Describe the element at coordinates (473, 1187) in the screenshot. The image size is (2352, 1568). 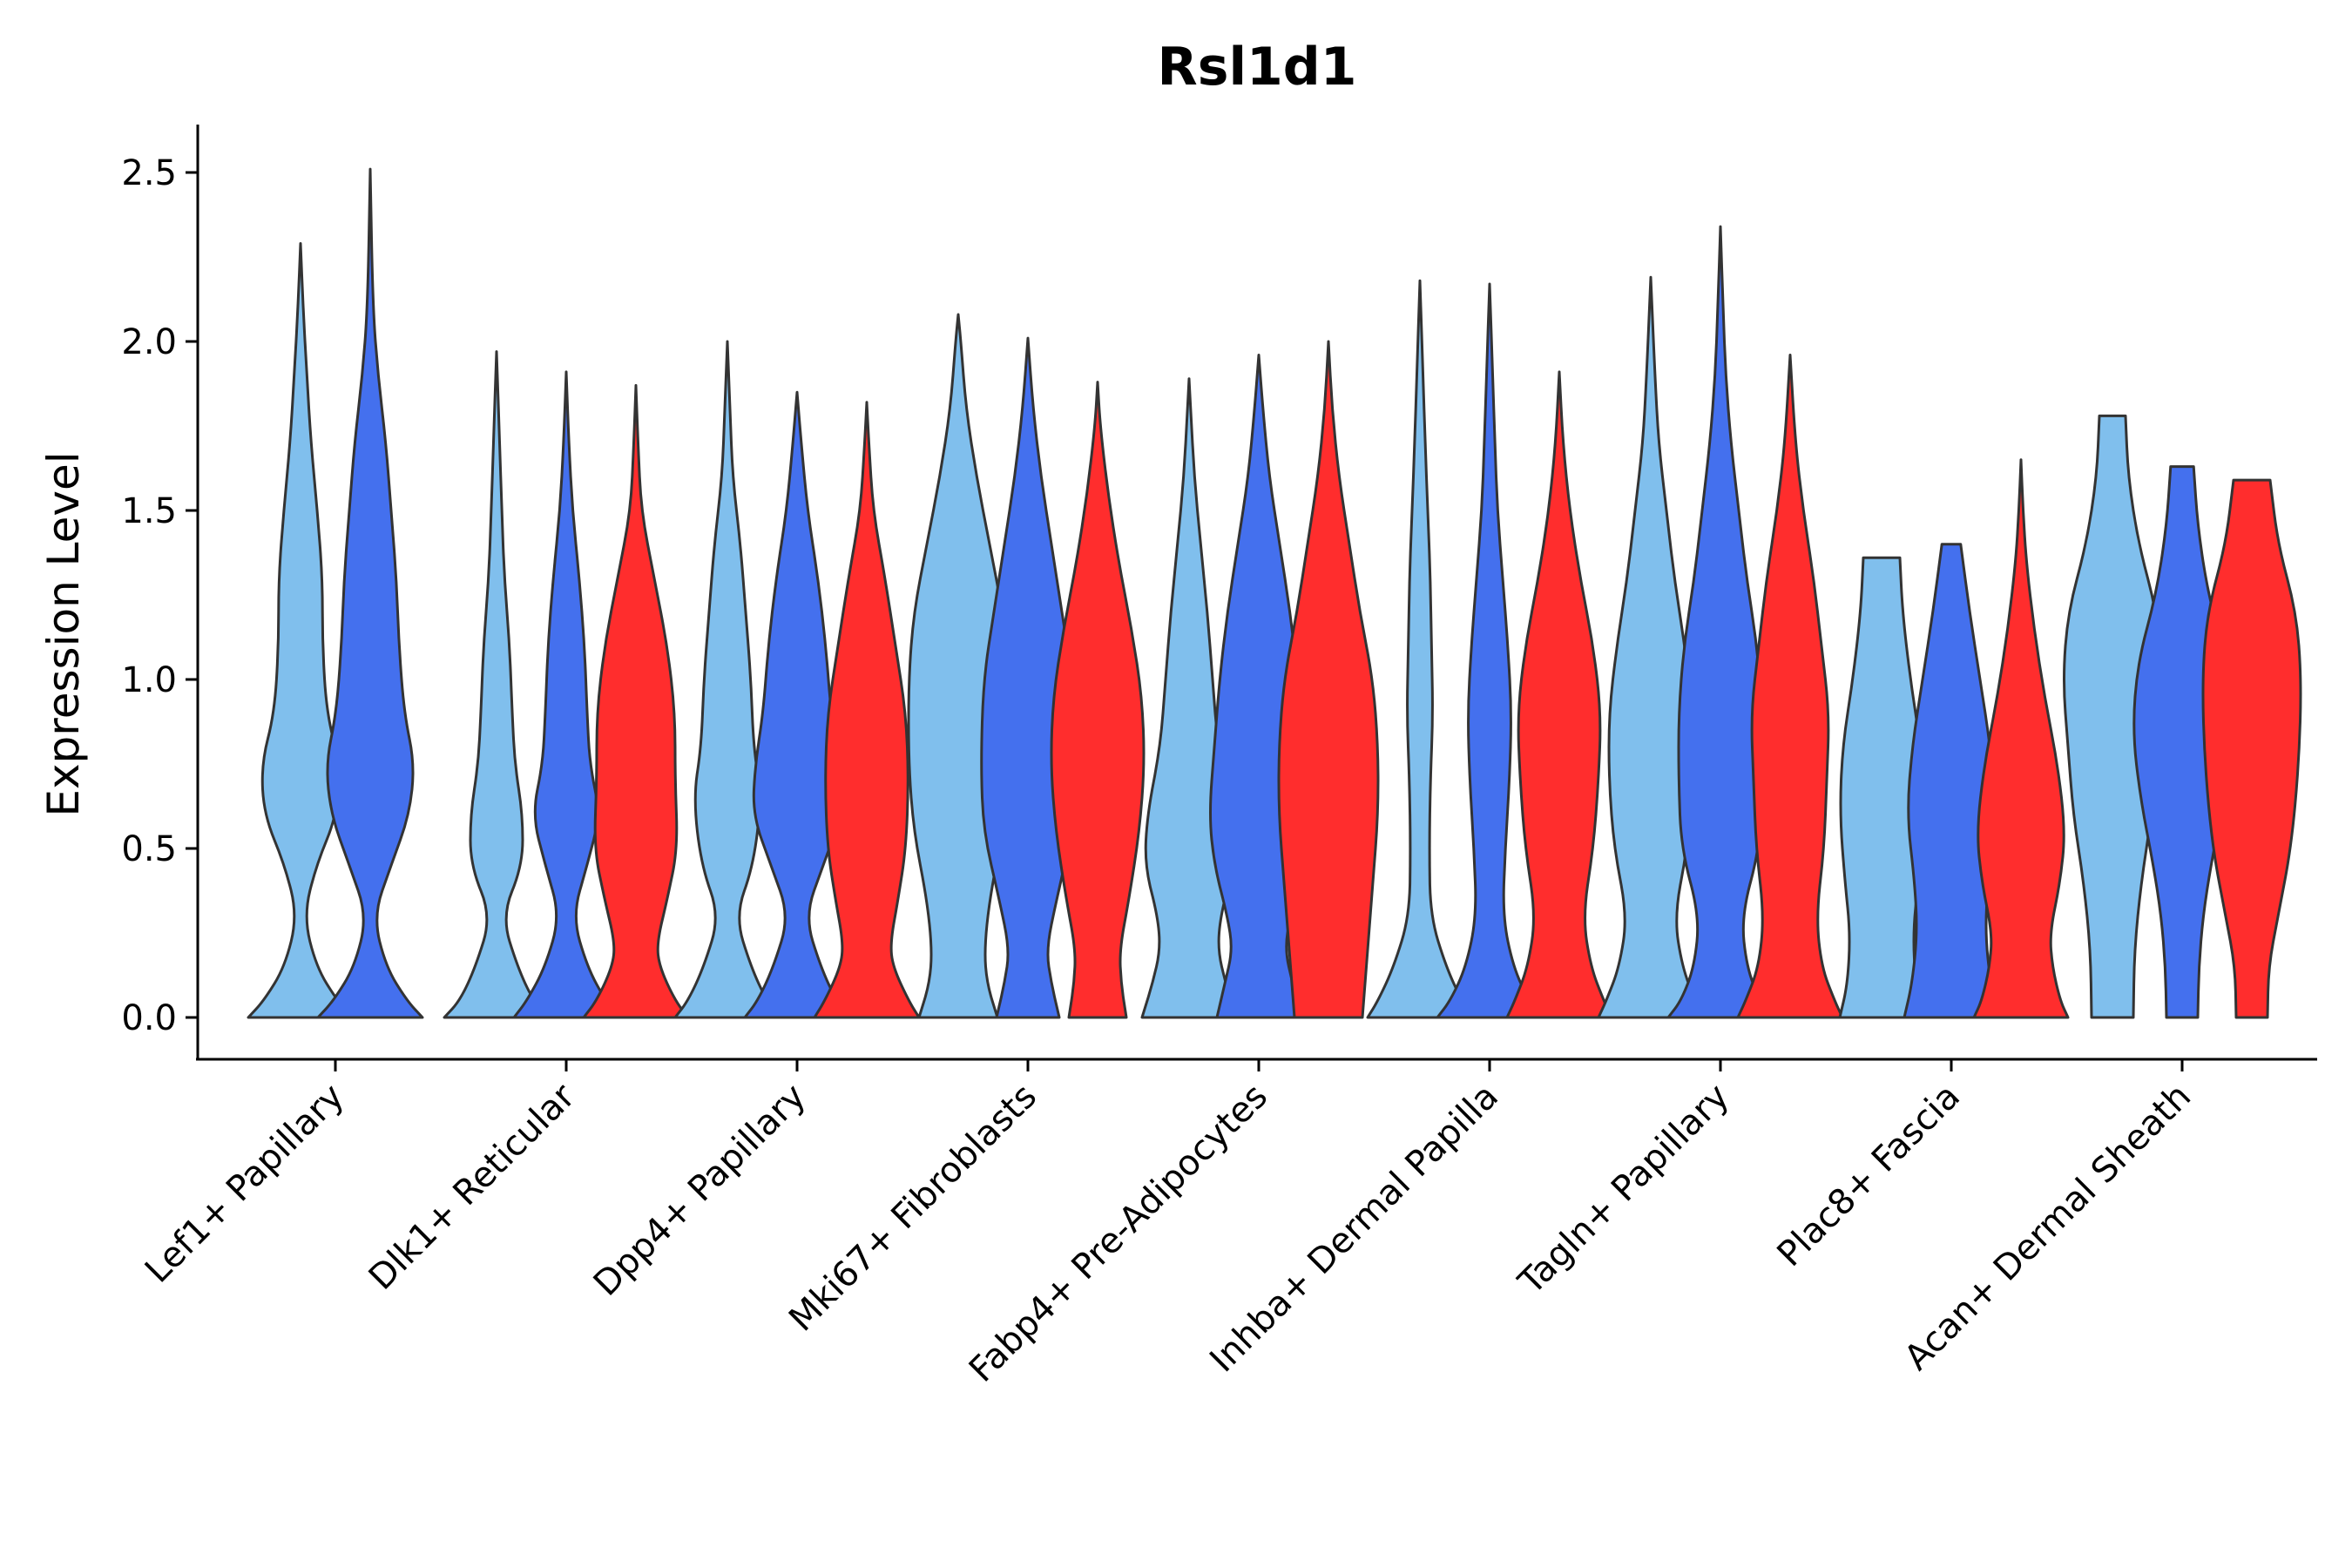
I see `x-tick-label: Dlk1+ Reticular` at that location.